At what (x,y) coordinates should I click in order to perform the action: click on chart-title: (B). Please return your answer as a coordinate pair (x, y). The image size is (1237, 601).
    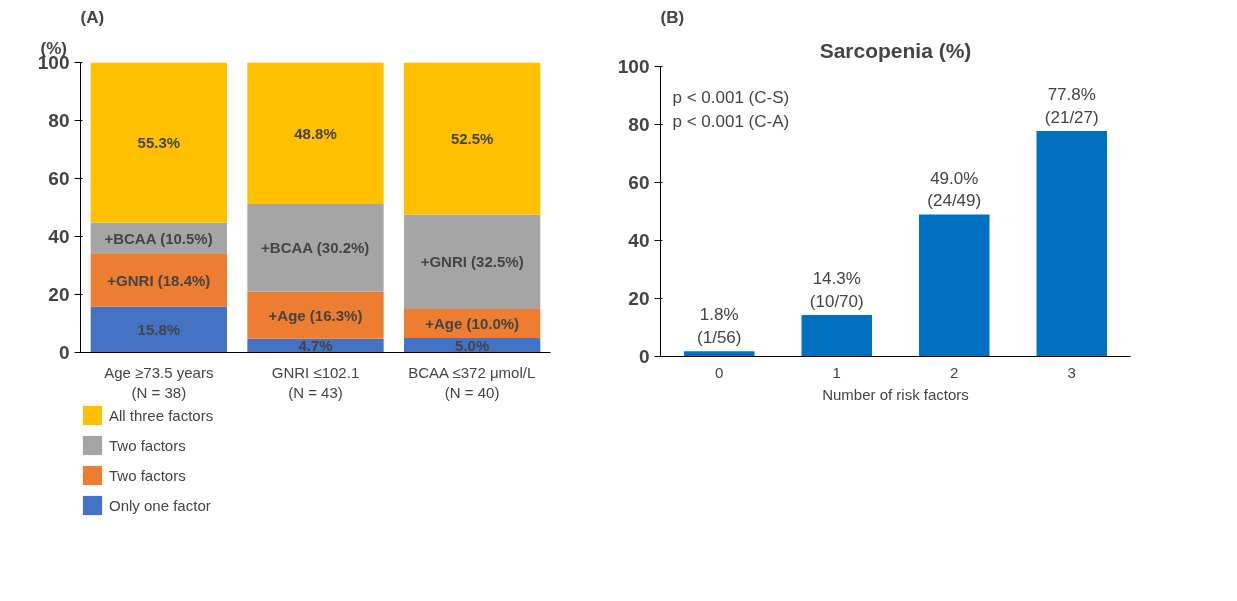
    Looking at the image, I should click on (672, 17).